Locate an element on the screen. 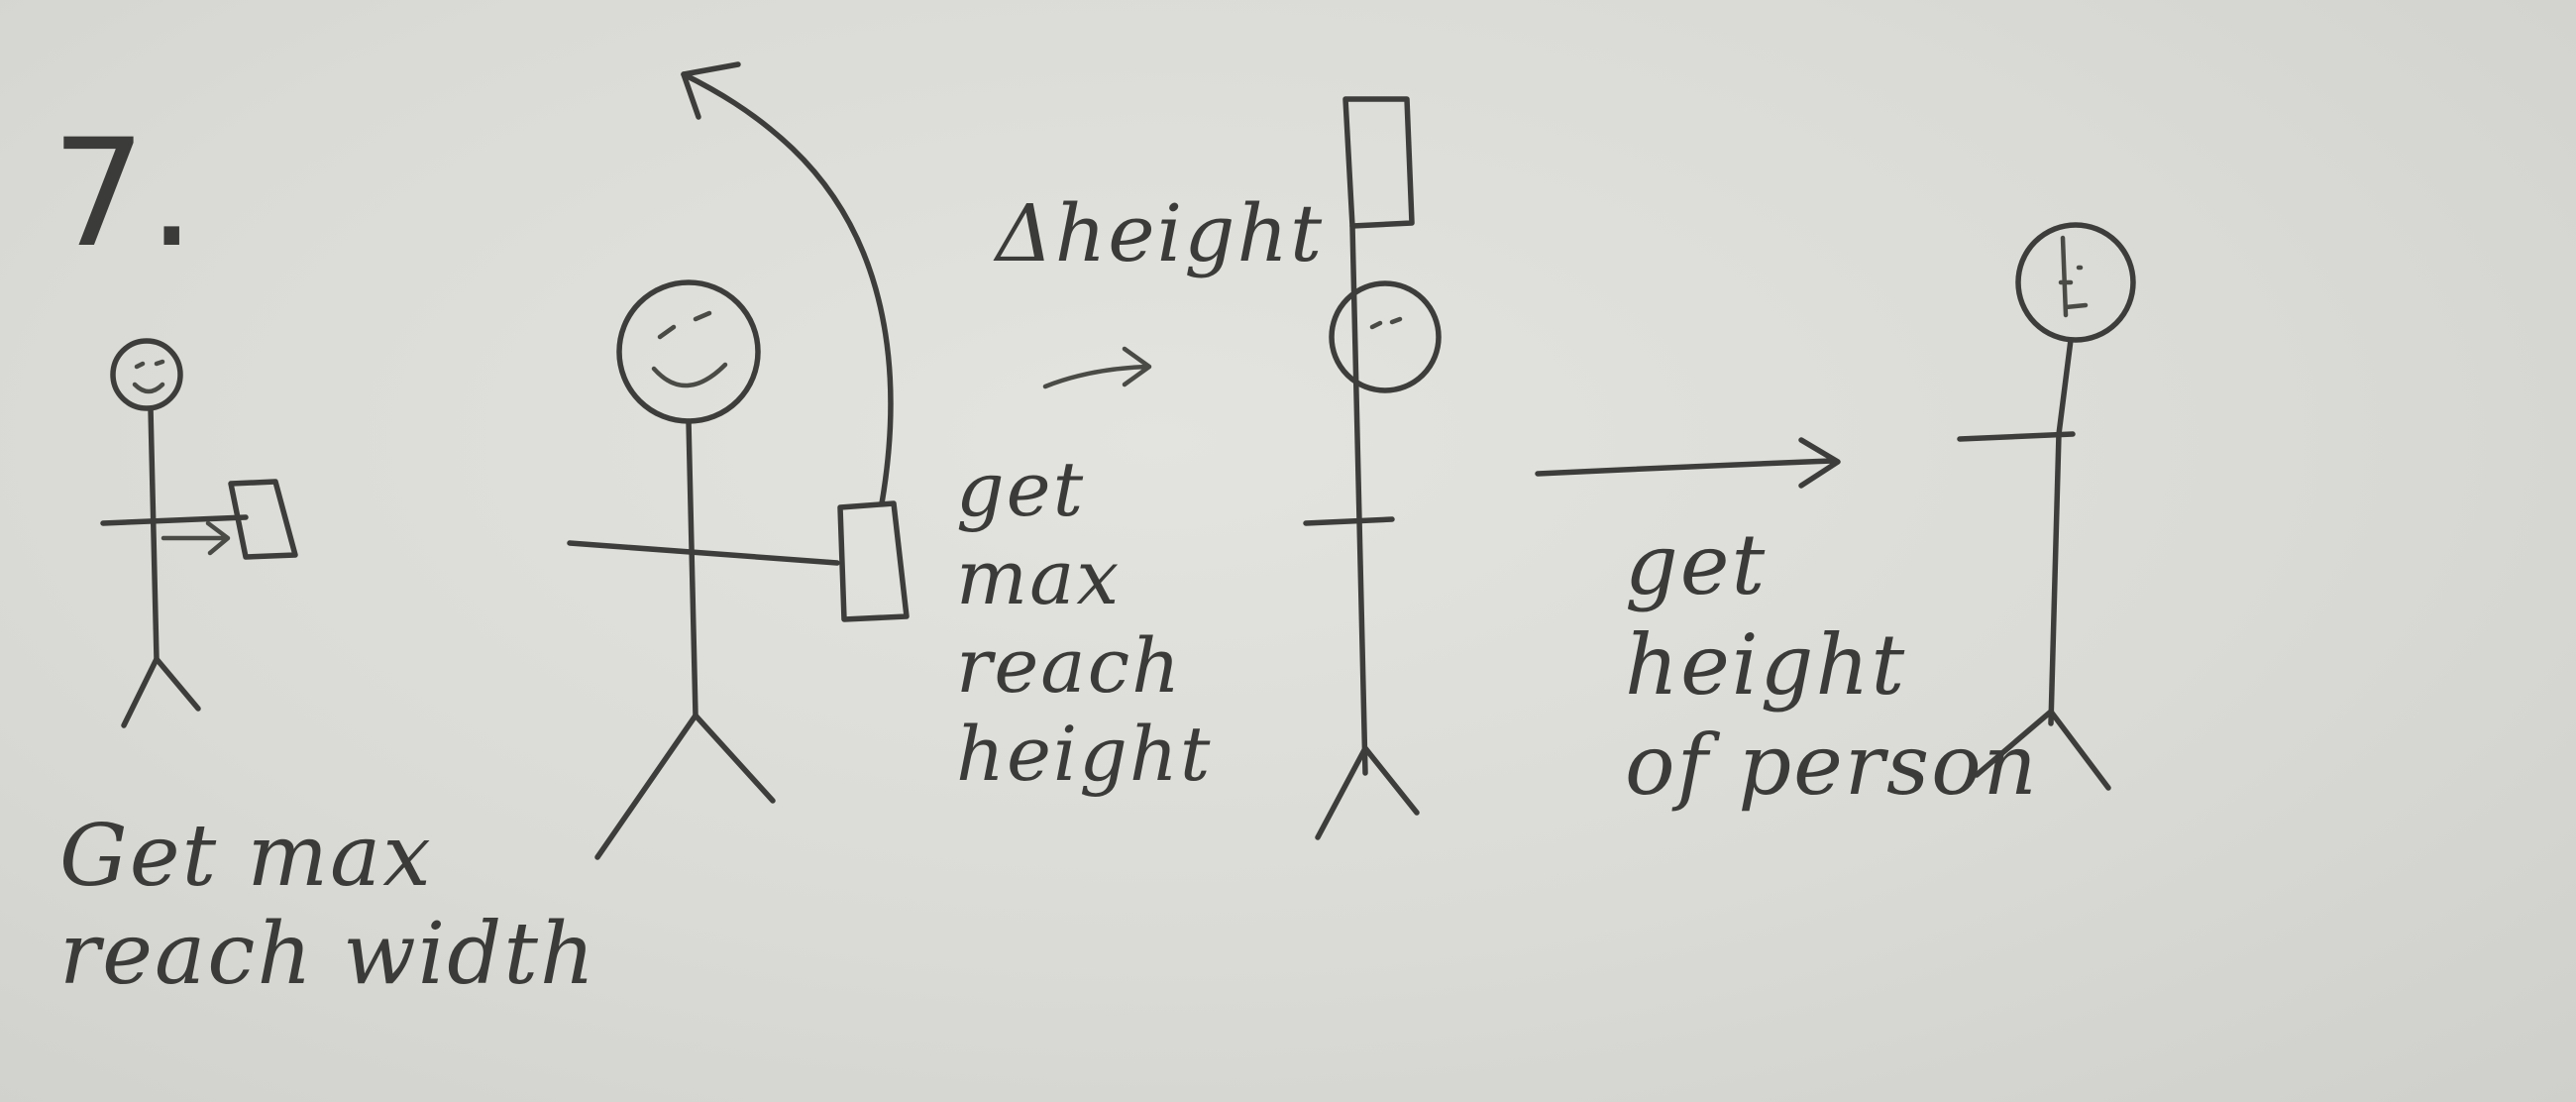 Image resolution: width=2576 pixels, height=1102 pixels. caption-reach-width: Get max reach width is located at coordinates (327, 906).